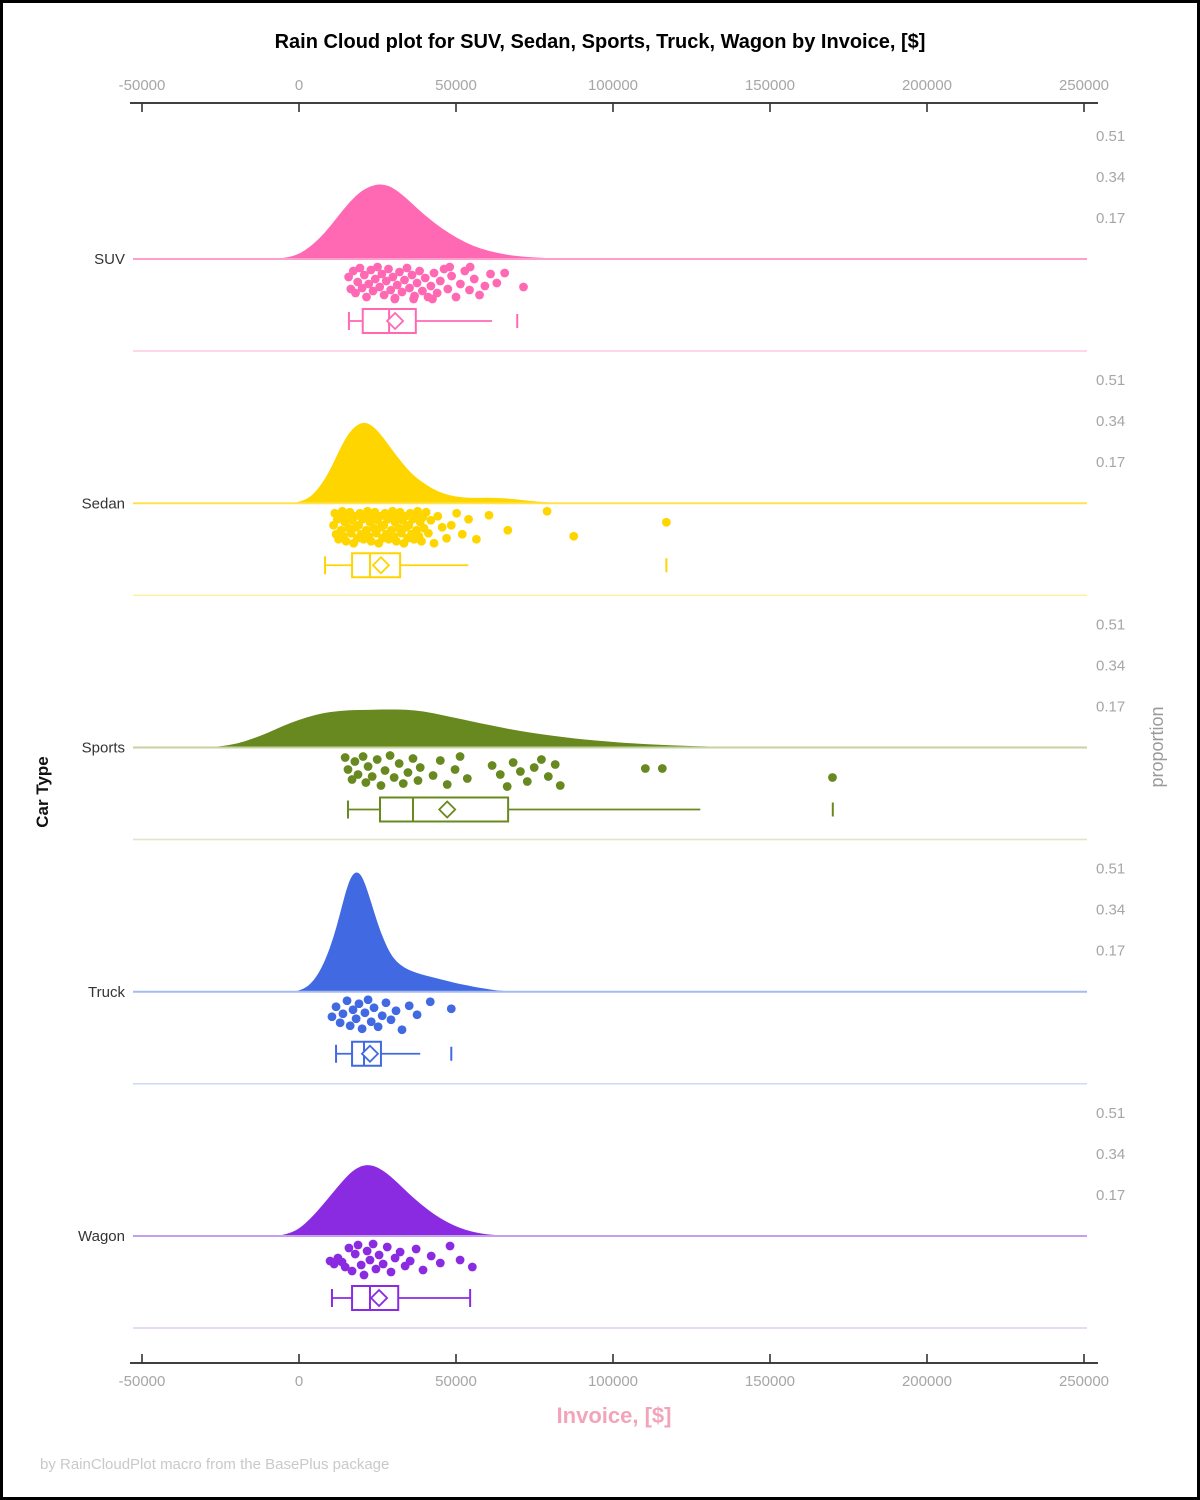 This screenshot has width=1200, height=1500. Describe the element at coordinates (103, 503) in the screenshot. I see `category-label-sedan: Sedan` at that location.